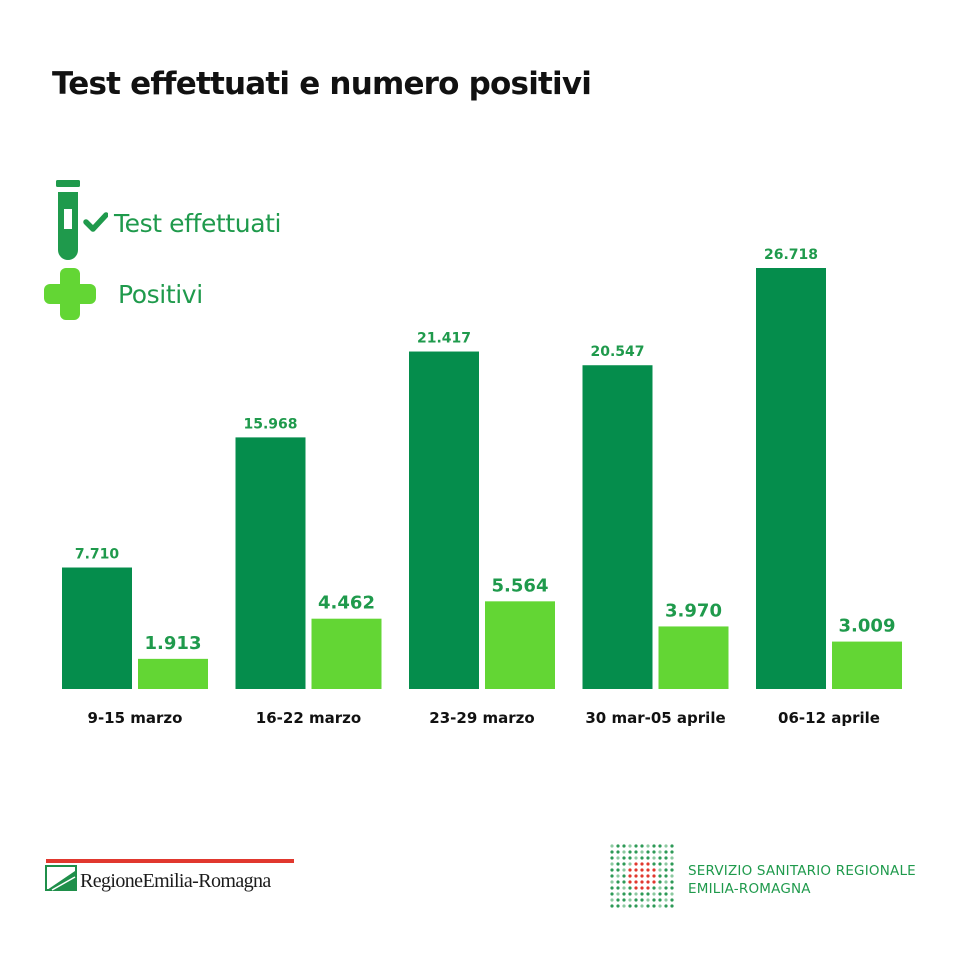 This screenshot has height=960, width=960. I want to click on region-logo: RegioneEmilia-Romagna, so click(170, 877).